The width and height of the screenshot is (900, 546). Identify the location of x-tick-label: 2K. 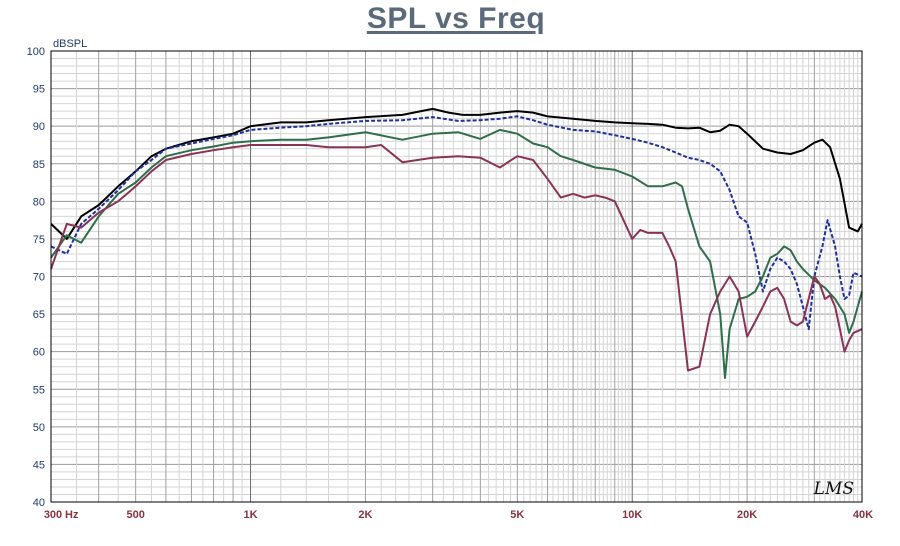
(365, 515).